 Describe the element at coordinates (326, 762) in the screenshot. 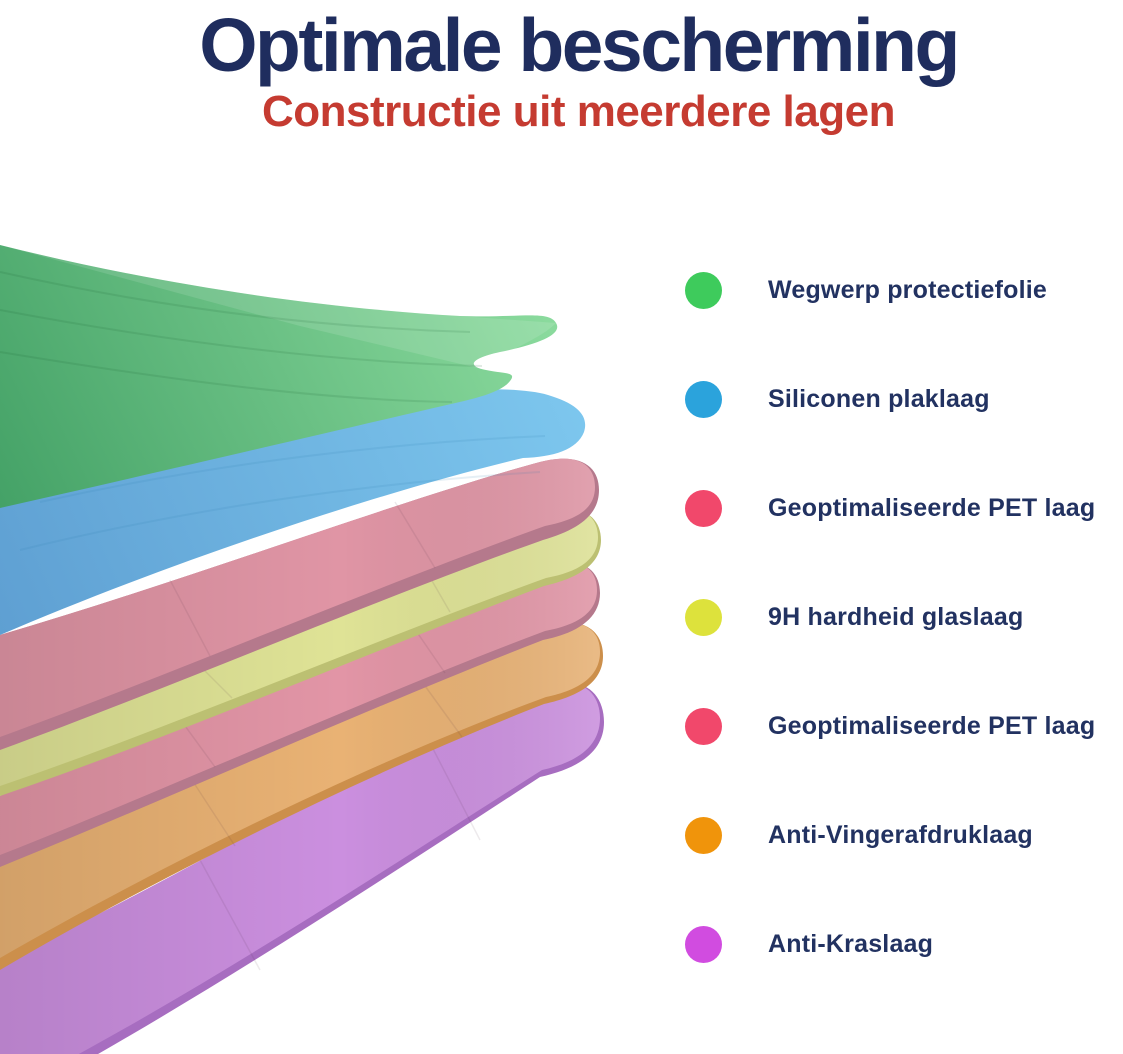

I see `layer-anti-vingerafdruklaag-seams` at that location.